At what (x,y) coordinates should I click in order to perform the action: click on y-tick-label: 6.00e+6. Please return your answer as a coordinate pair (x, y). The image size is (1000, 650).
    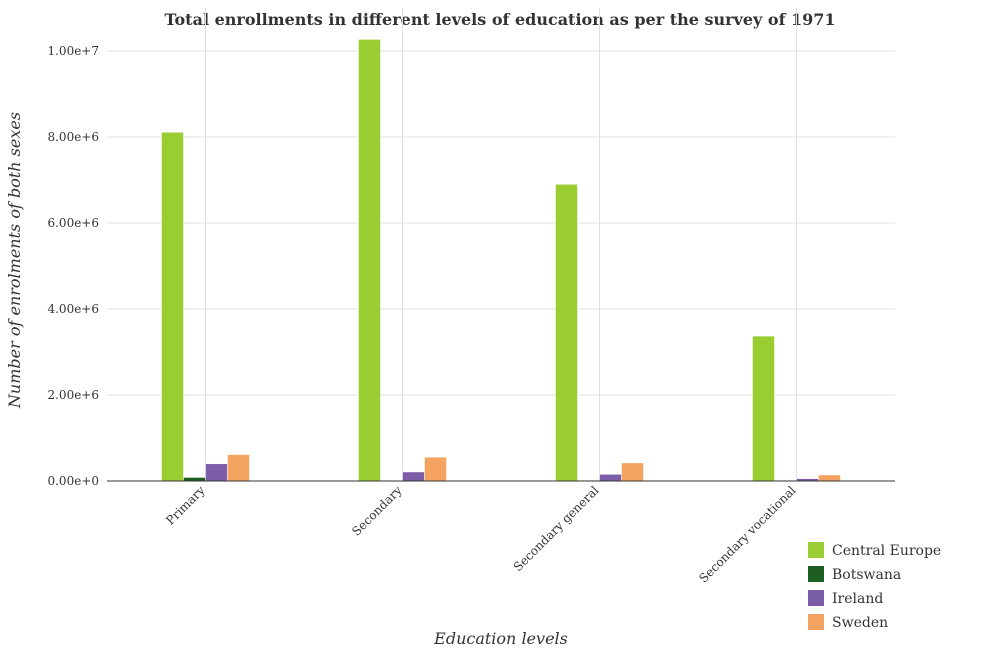
    Looking at the image, I should click on (73, 223).